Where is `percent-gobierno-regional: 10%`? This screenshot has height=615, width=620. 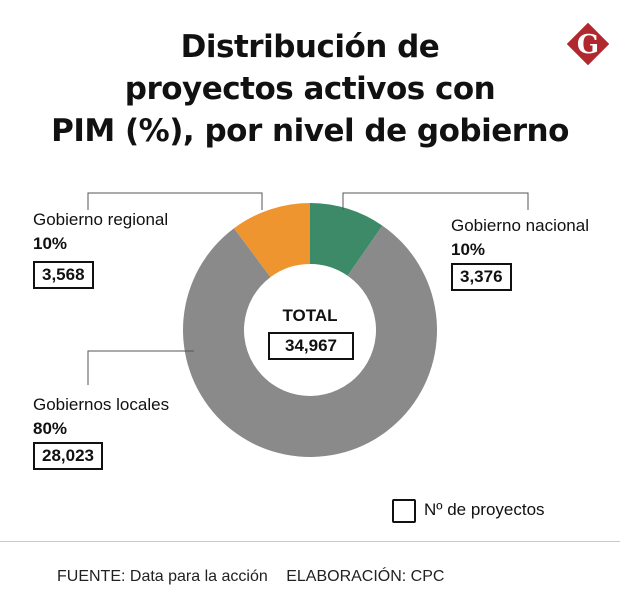
percent-gobierno-regional: 10% is located at coordinates (50, 243).